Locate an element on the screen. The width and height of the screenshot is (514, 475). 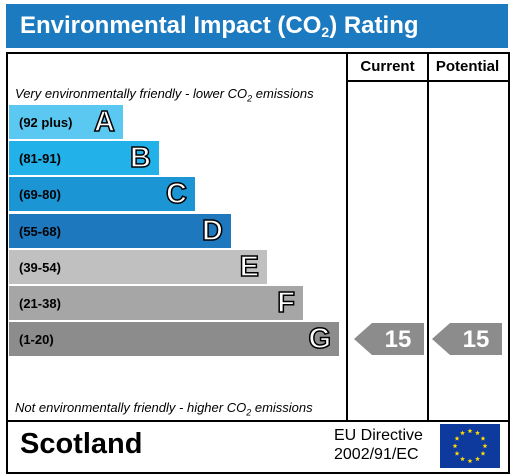
note-bottom-post: emissions is located at coordinates (282, 407).